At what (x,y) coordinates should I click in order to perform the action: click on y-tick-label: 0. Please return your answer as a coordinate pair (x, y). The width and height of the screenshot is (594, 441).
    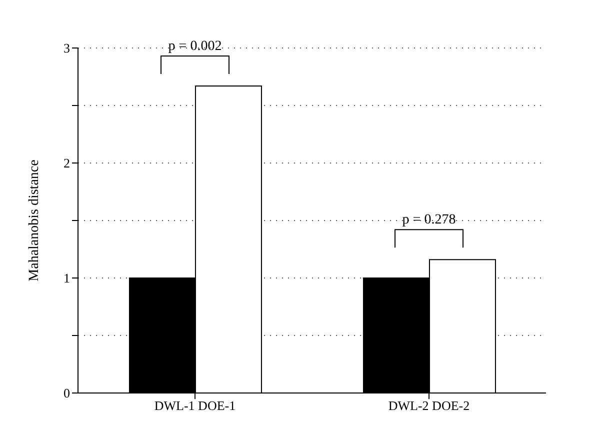
    Looking at the image, I should click on (67, 393).